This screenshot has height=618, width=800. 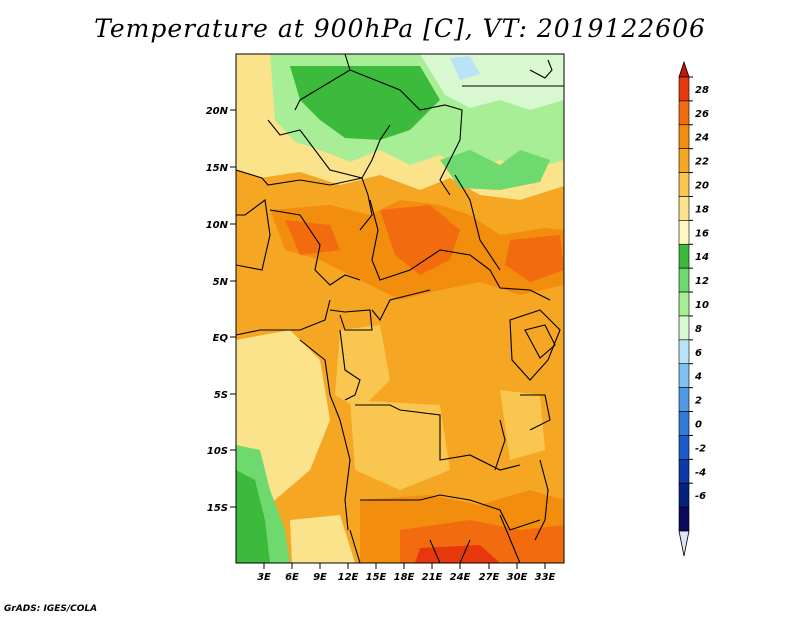 What do you see at coordinates (702, 209) in the screenshot?
I see `colorbar-label: 18` at bounding box center [702, 209].